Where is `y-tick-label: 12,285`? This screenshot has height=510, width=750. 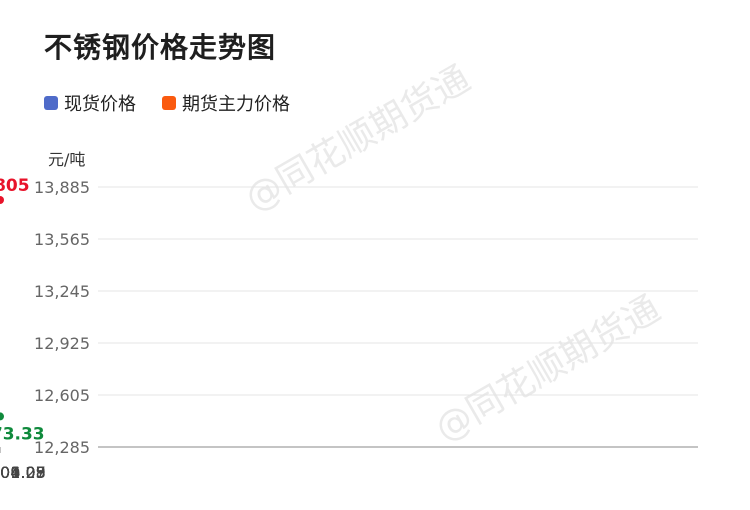 y-tick-label: 12,285 is located at coordinates (62, 447).